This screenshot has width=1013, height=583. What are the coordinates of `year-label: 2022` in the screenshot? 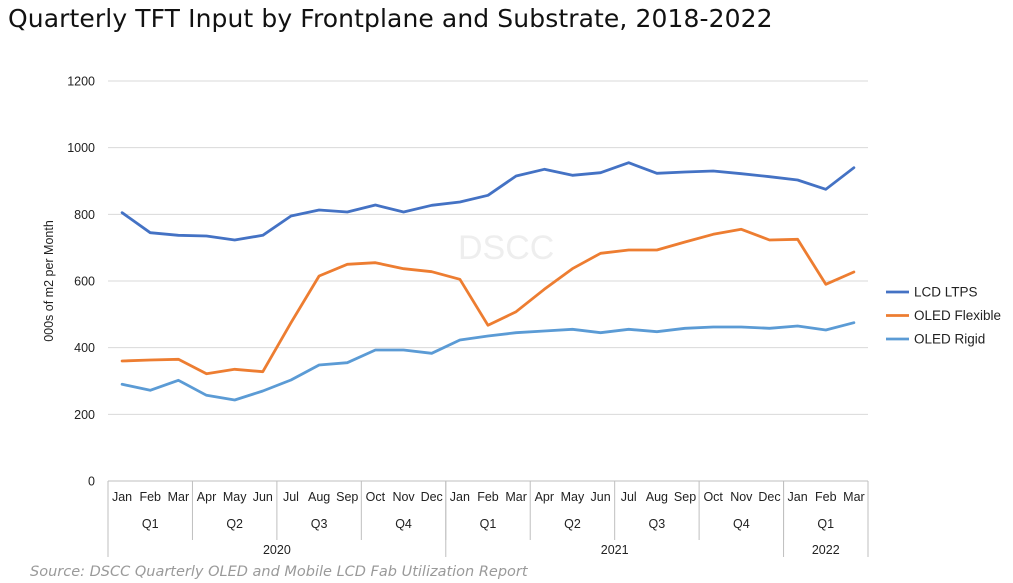 It's located at (826, 550).